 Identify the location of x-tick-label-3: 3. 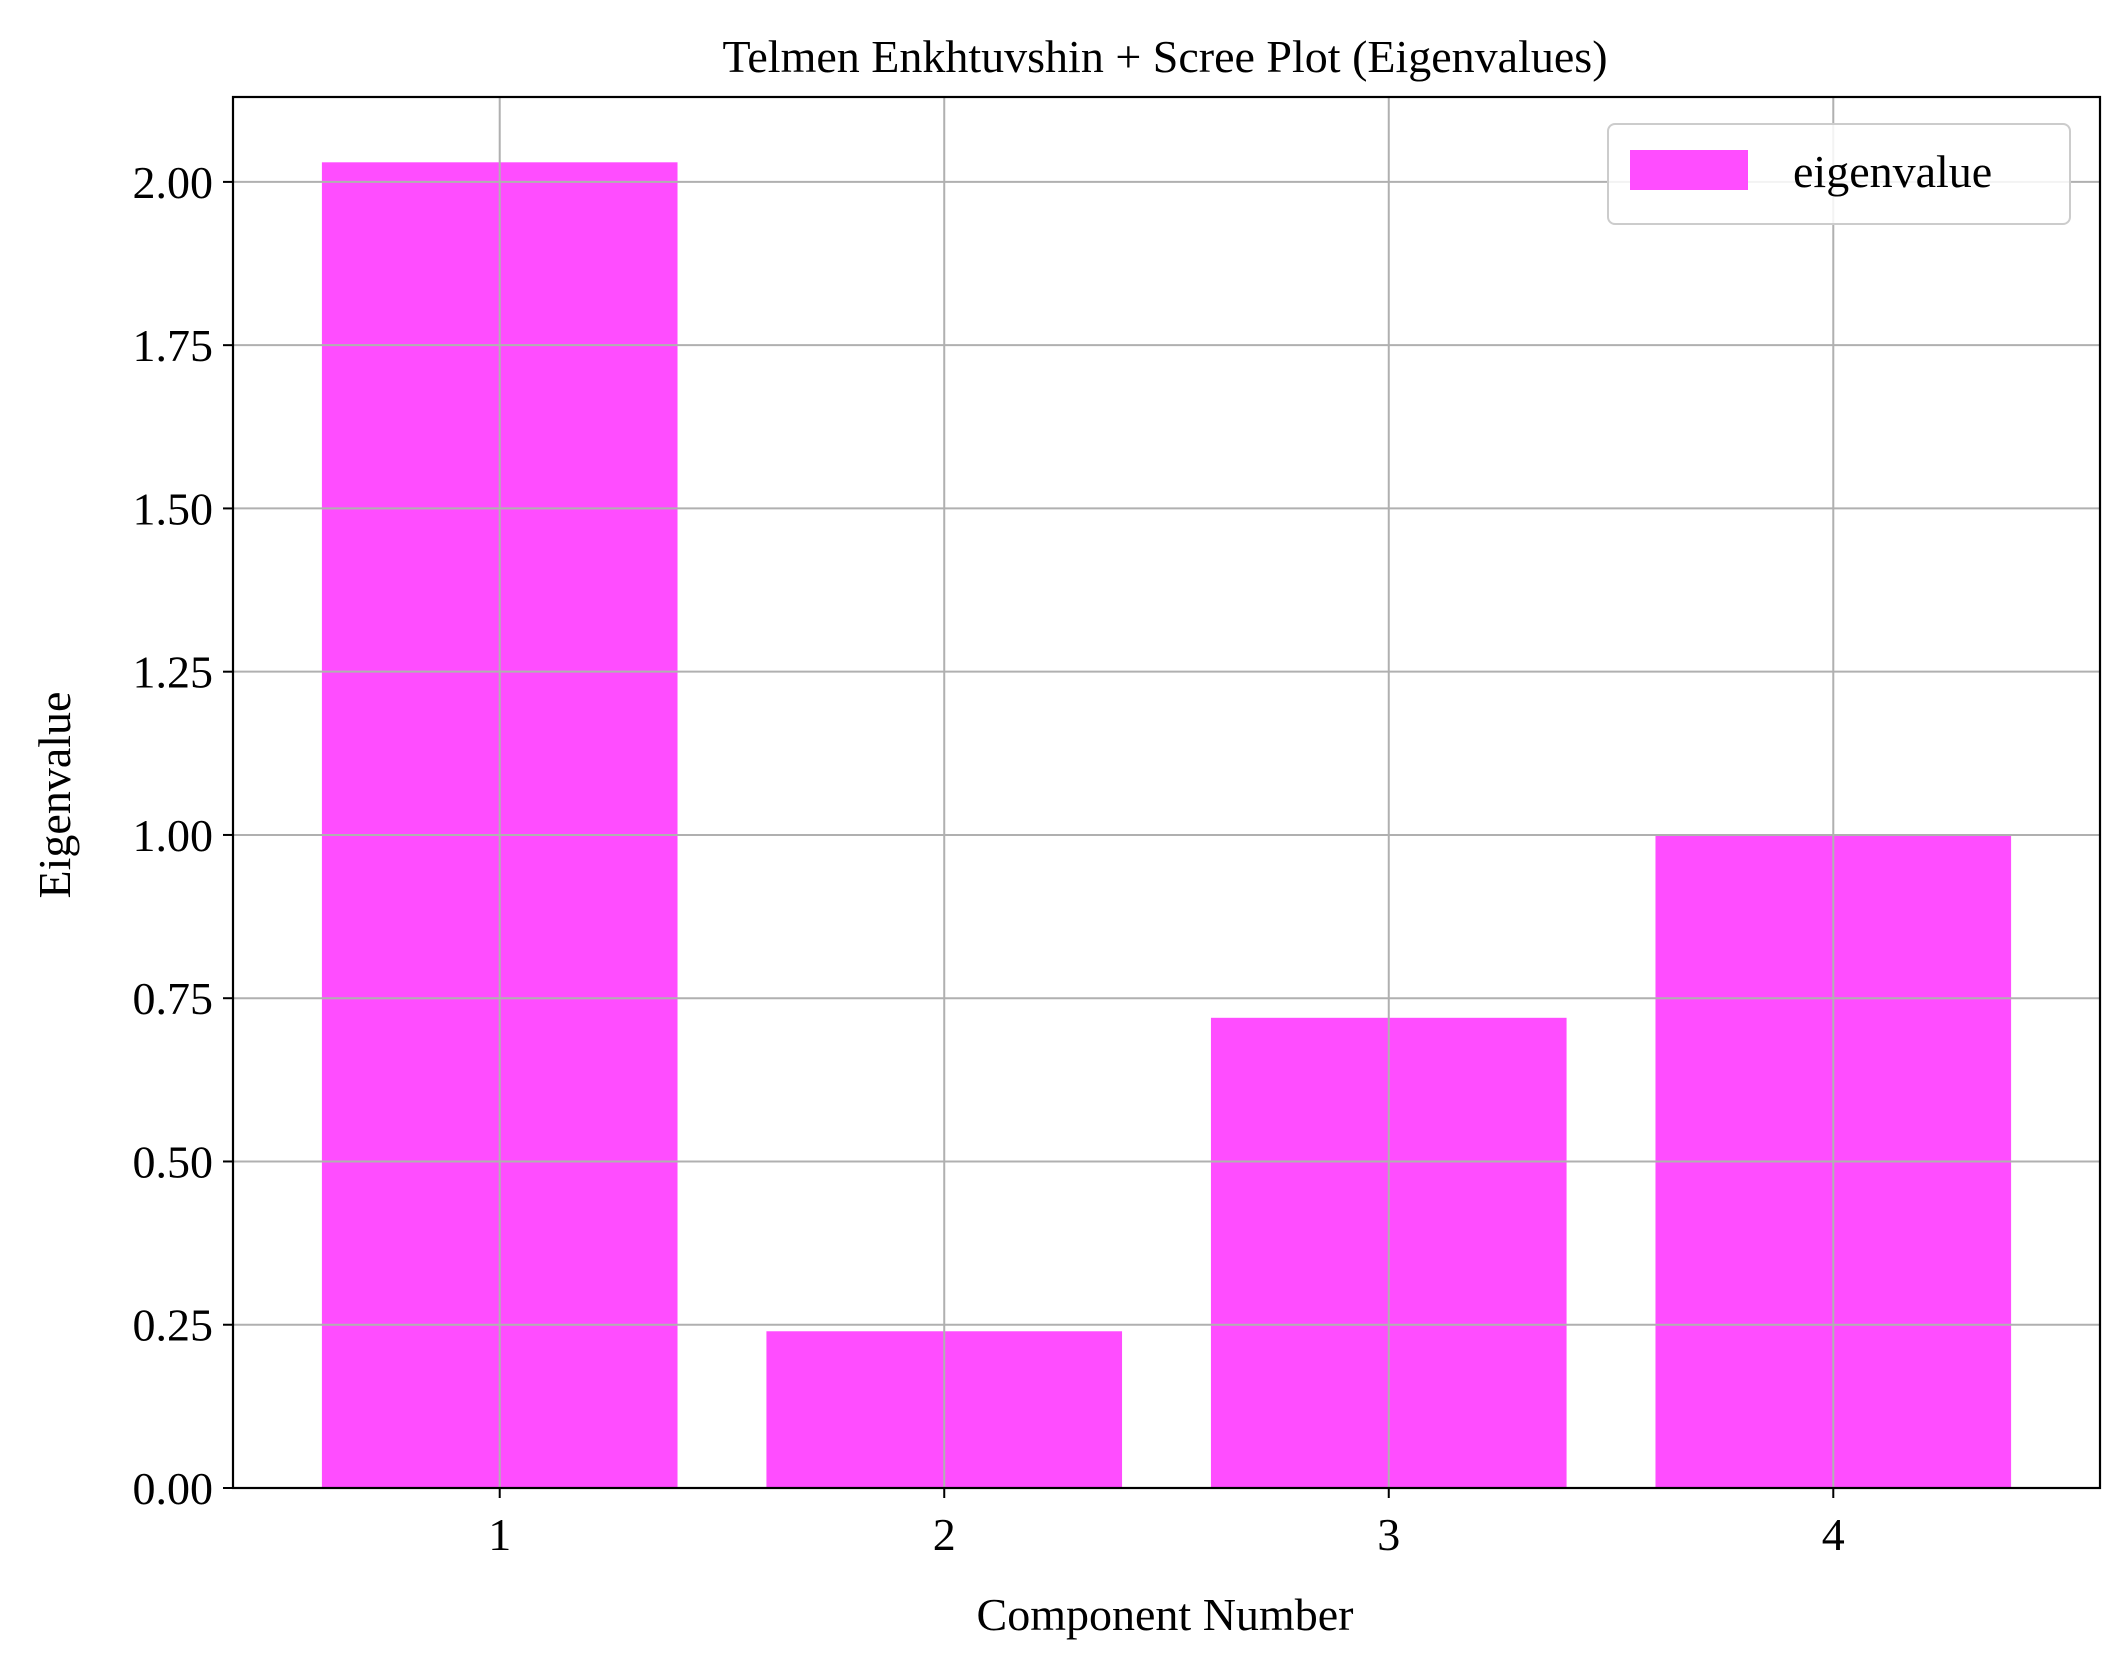
(1388, 1534).